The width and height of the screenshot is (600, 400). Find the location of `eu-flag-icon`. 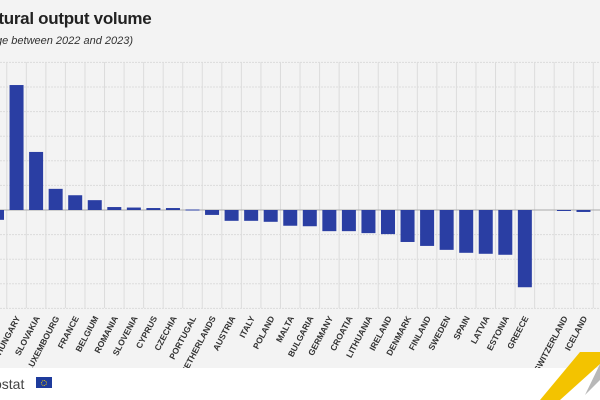

eu-flag-icon is located at coordinates (44, 382).